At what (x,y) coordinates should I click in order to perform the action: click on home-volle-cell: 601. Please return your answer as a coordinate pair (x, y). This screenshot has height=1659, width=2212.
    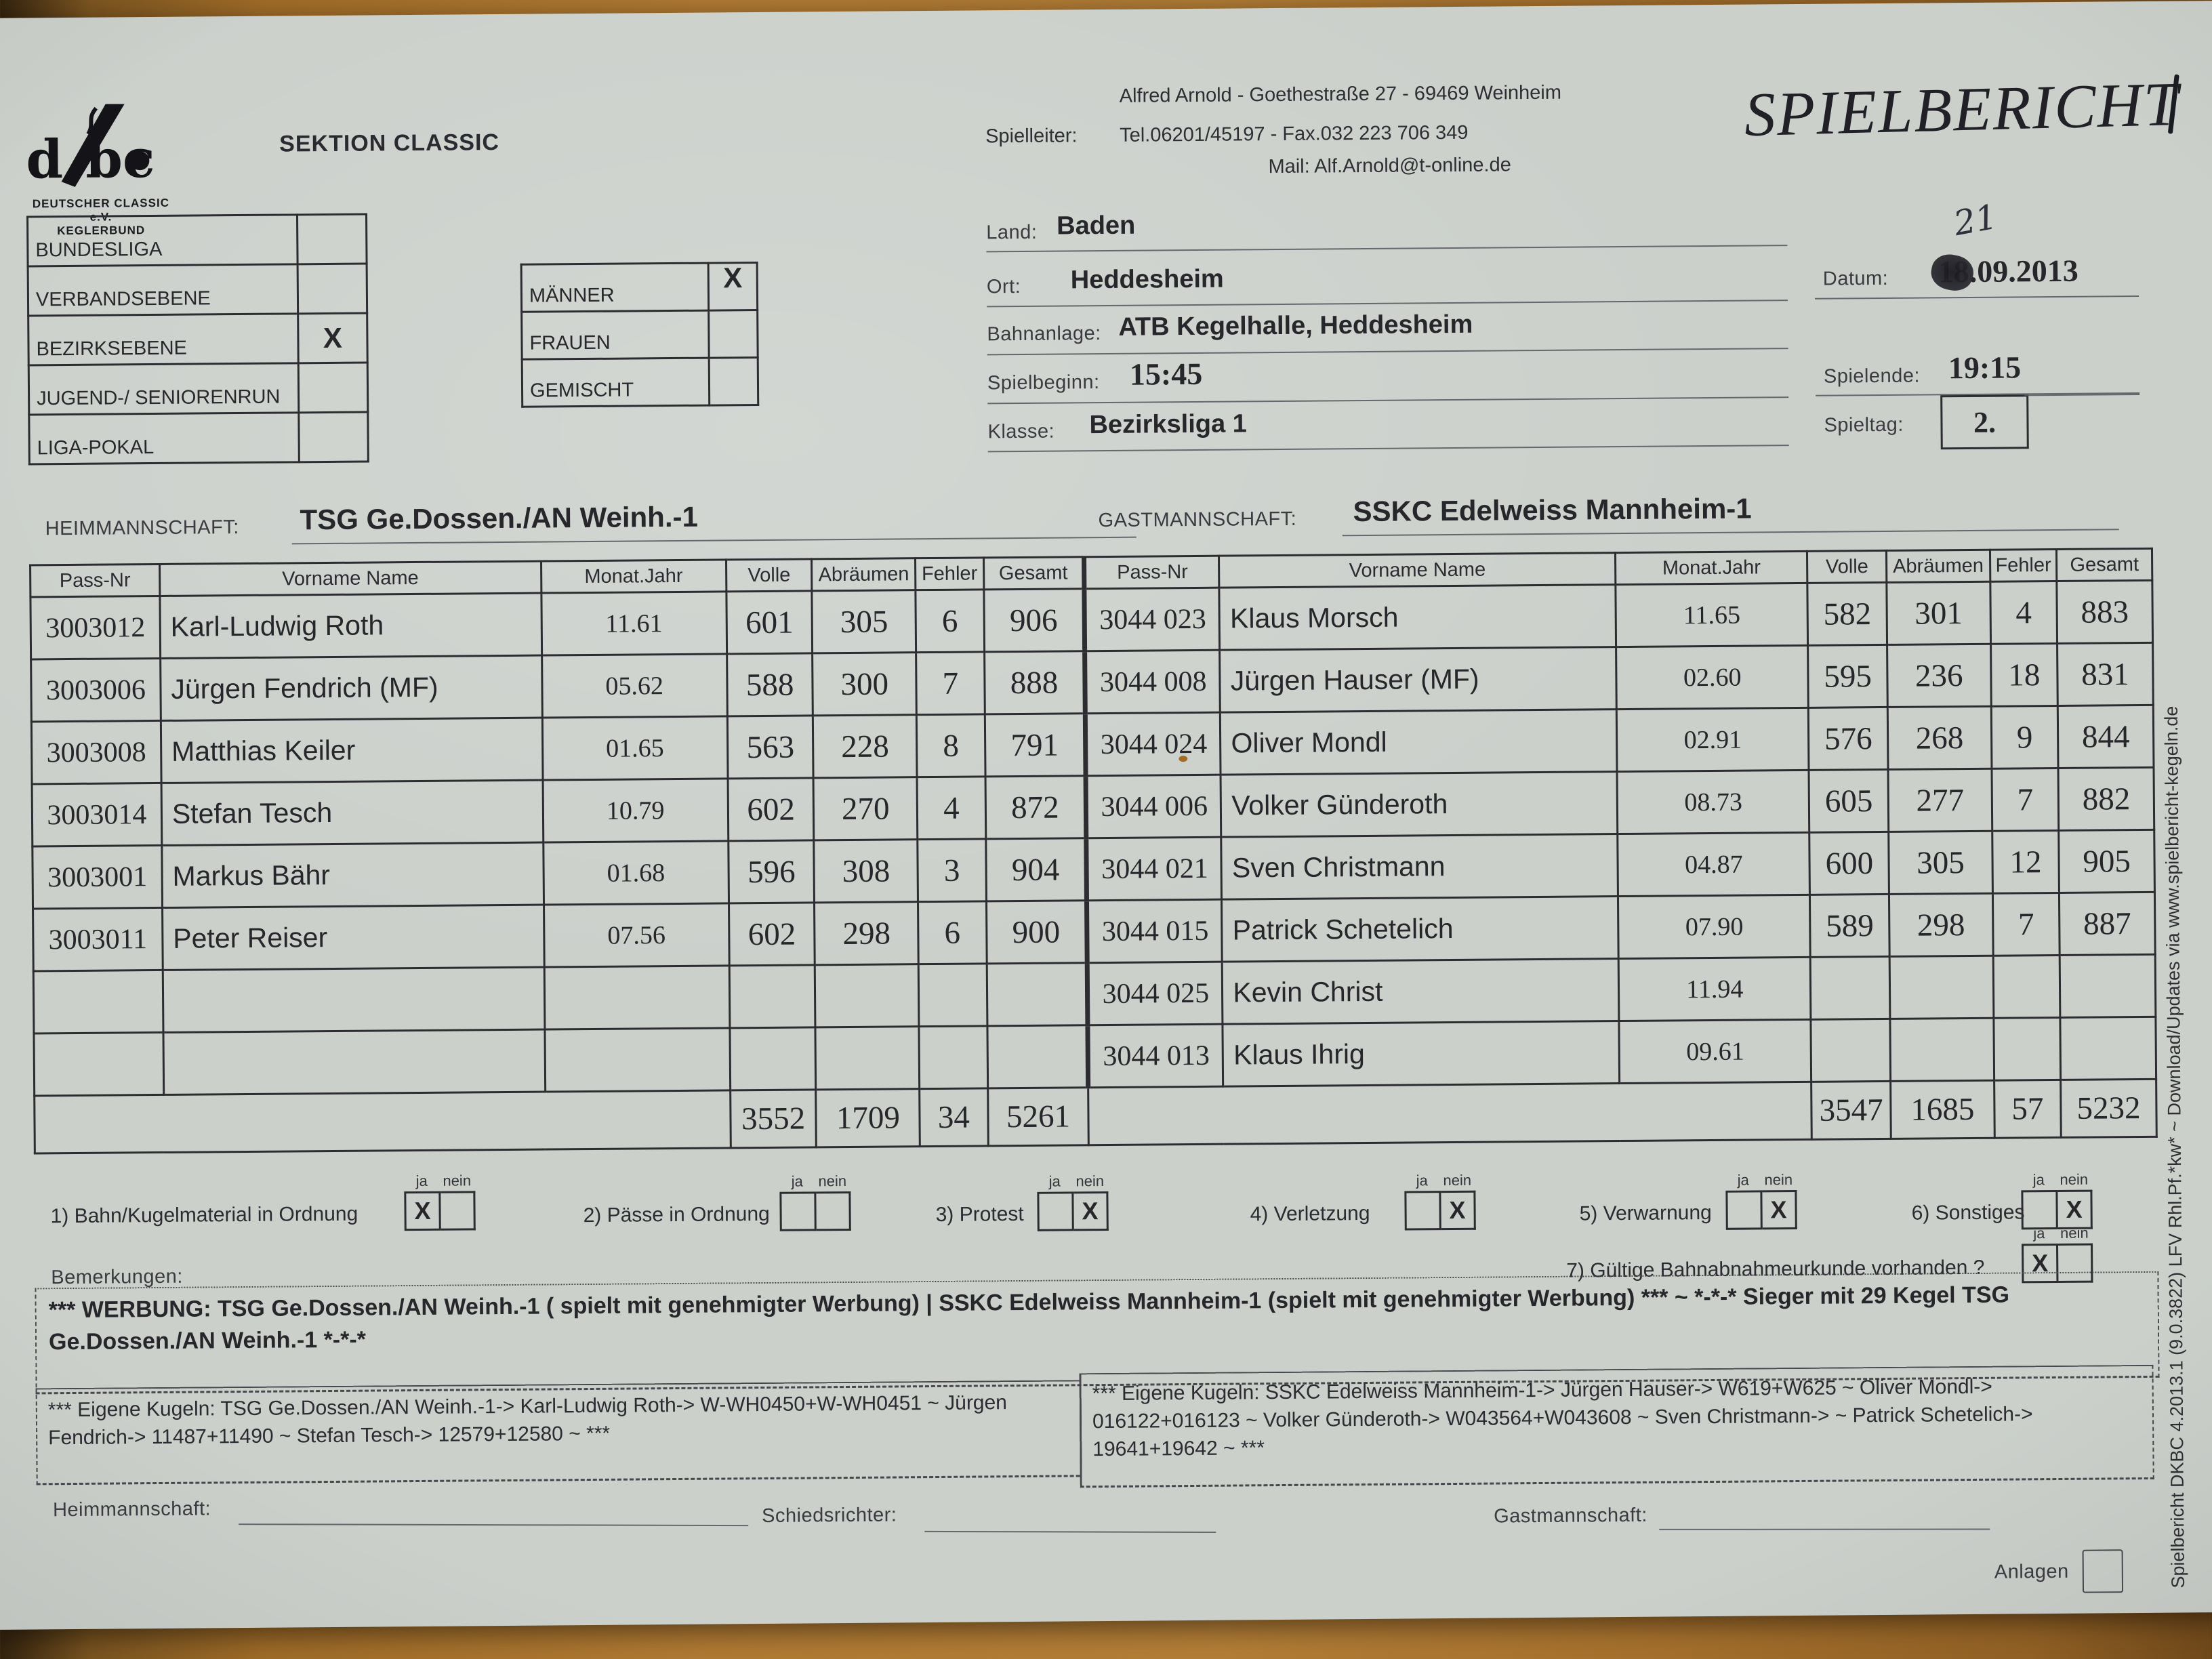
    Looking at the image, I should click on (770, 622).